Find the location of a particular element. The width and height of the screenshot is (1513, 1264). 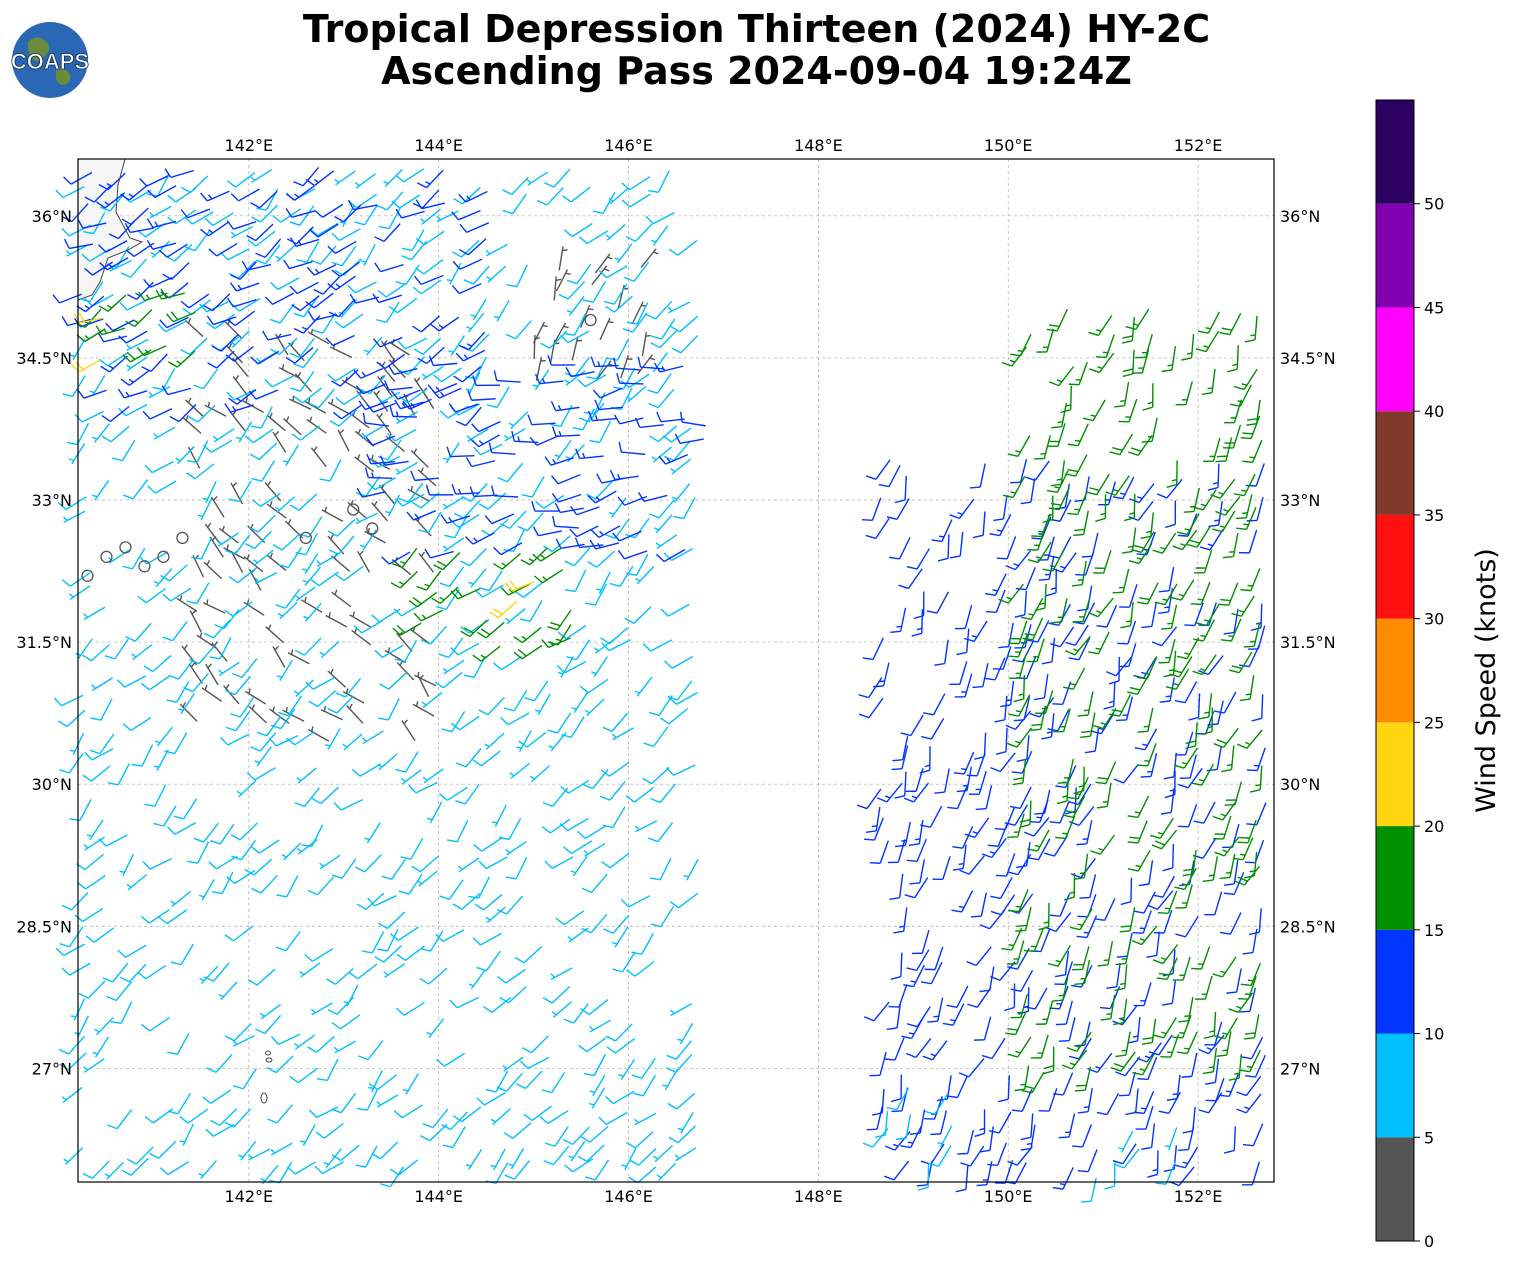

colorbar-frame is located at coordinates (1395, 670).